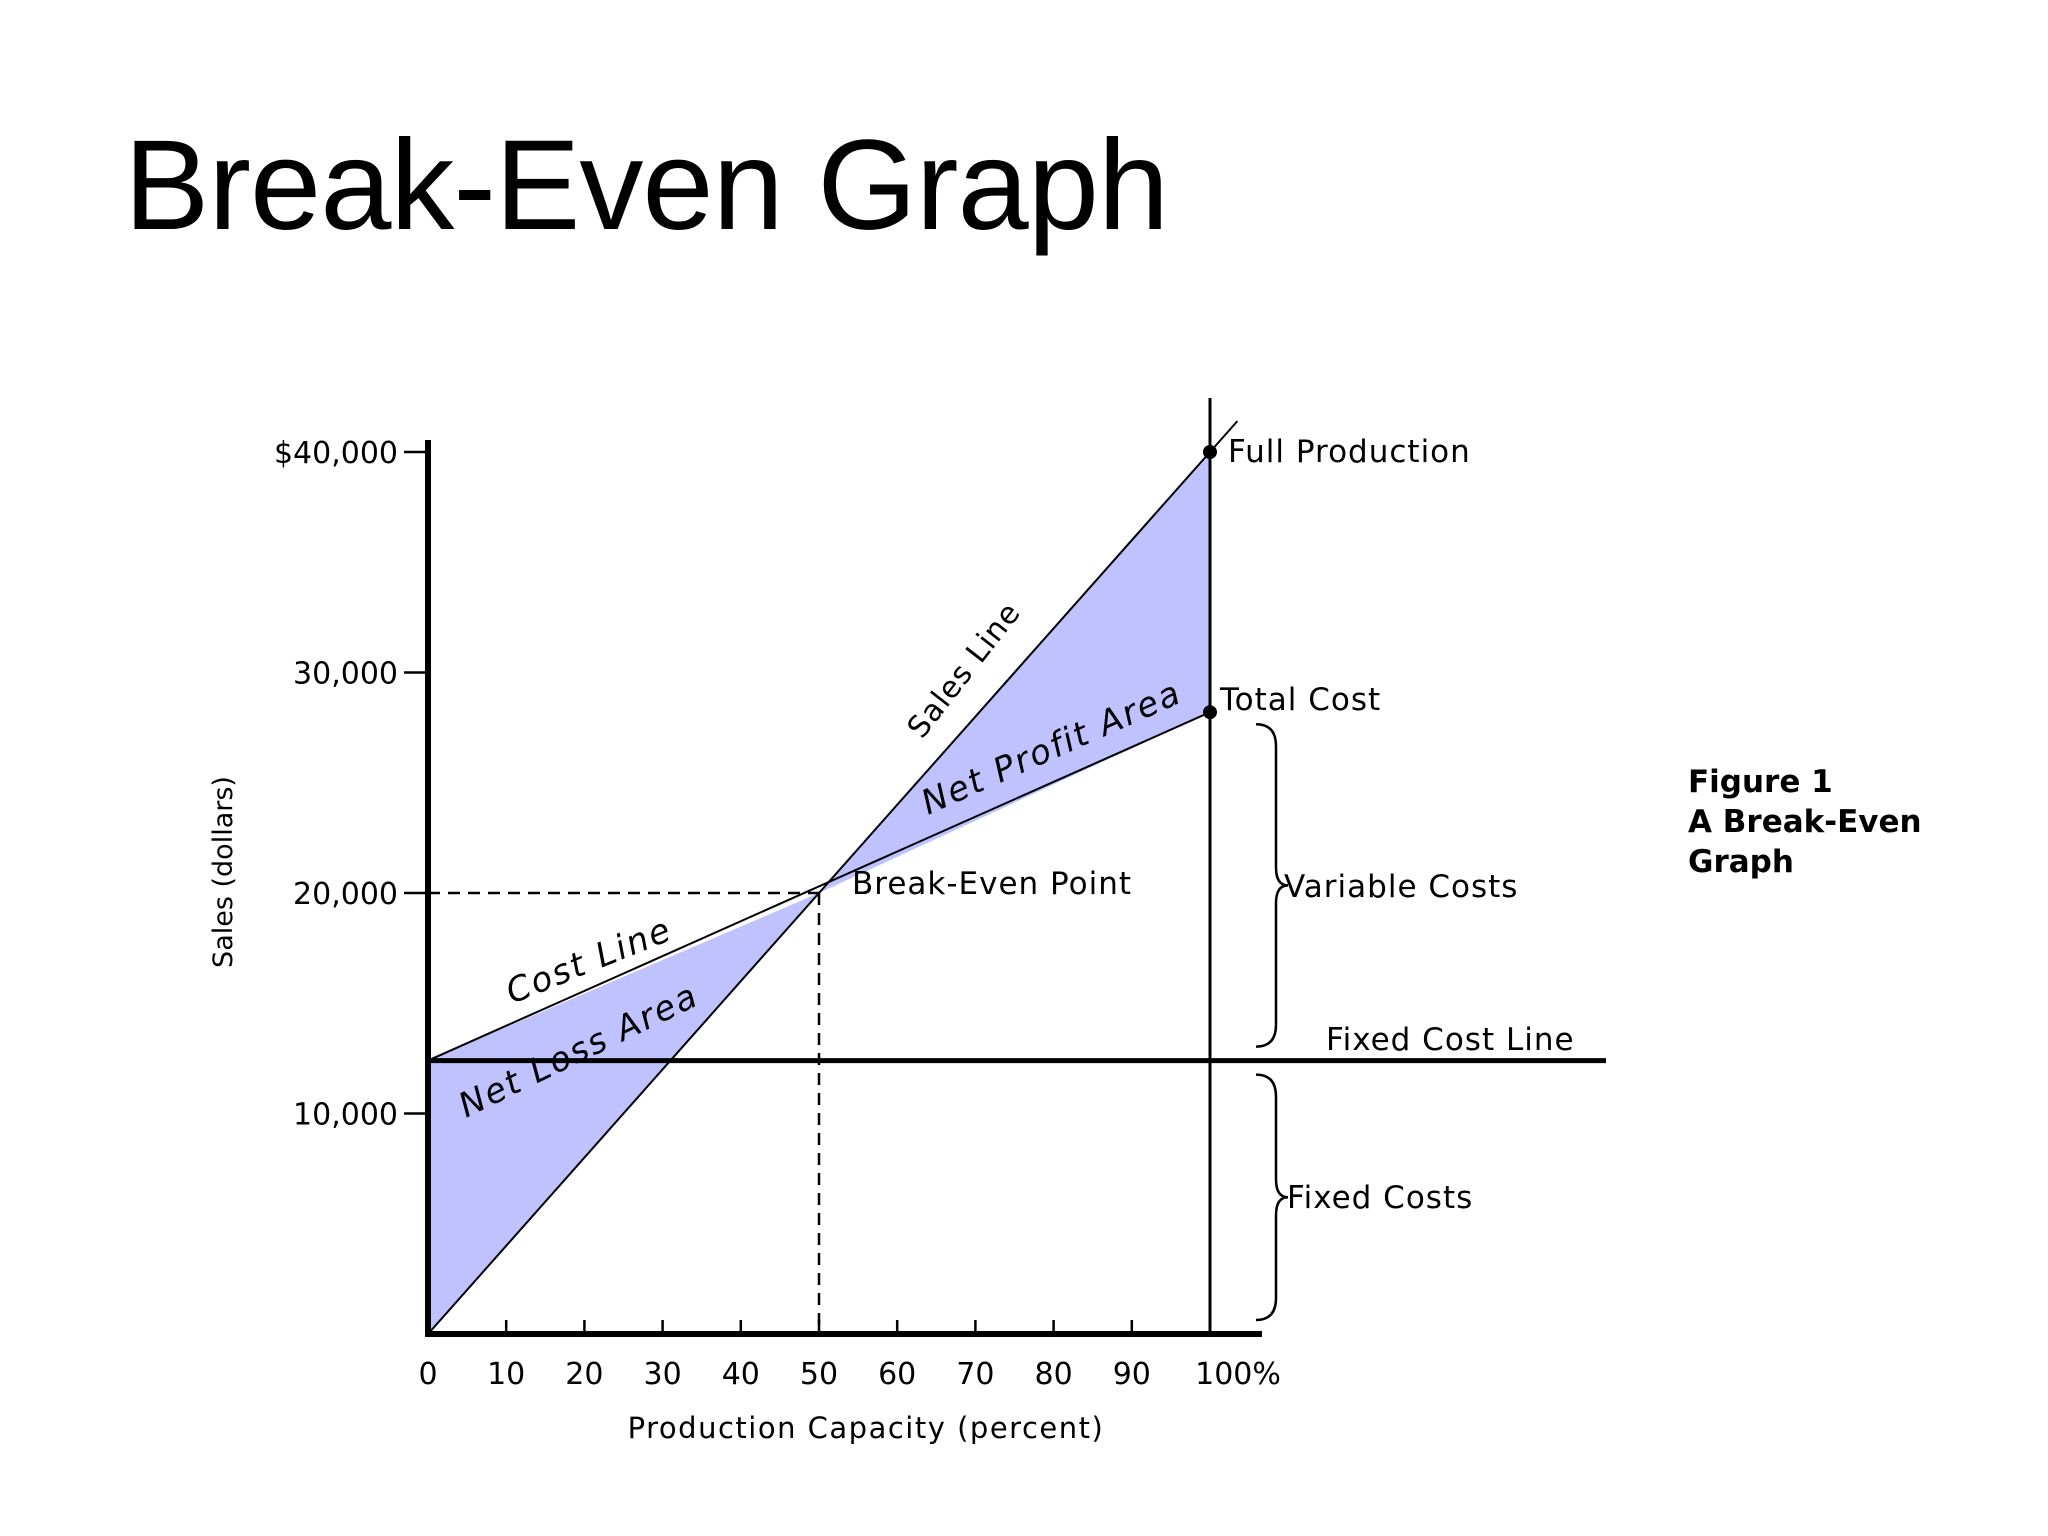 This screenshot has width=2048, height=1536. Describe the element at coordinates (345, 1115) in the screenshot. I see `y-tick-label: 10,000` at that location.